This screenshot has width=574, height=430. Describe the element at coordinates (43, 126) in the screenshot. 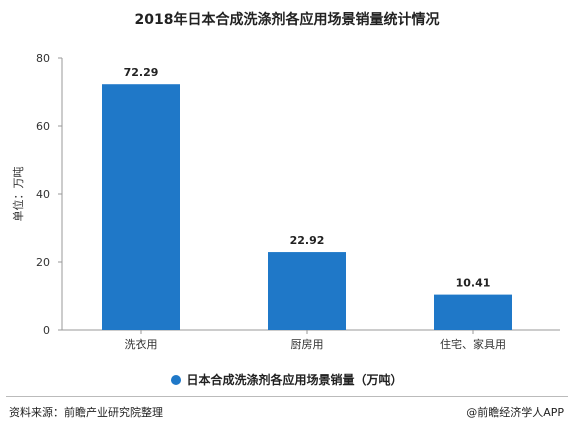

I see `y-tick-label: 60` at that location.